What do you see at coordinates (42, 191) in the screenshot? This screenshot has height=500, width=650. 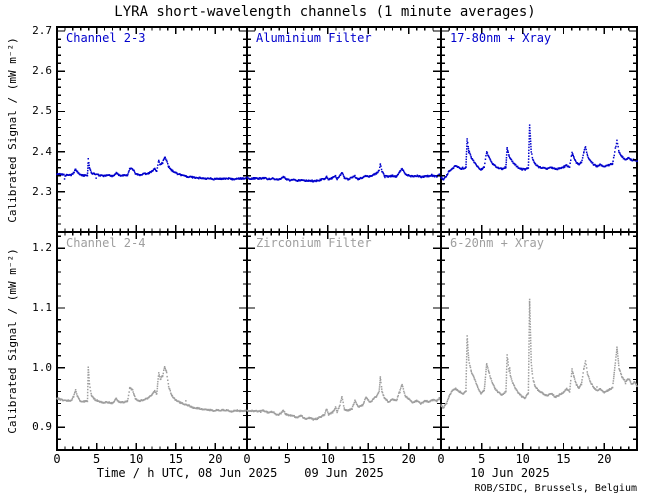 I see `y-tick-label: 2.3` at bounding box center [42, 191].